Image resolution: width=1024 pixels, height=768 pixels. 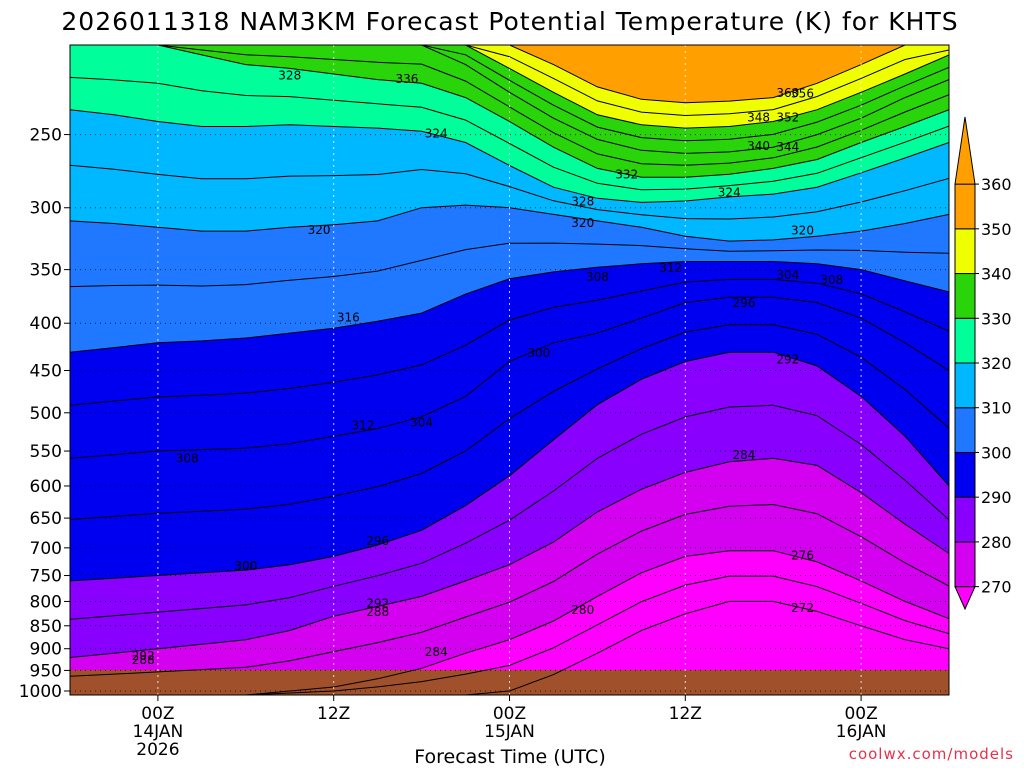 What do you see at coordinates (996, 542) in the screenshot?
I see `colorbar-label: 280` at bounding box center [996, 542].